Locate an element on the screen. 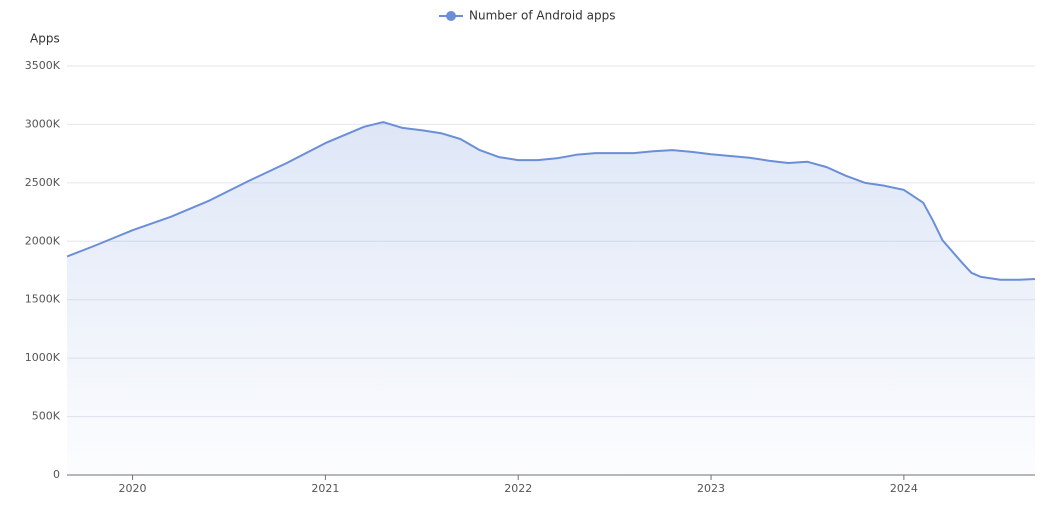 Image resolution: width=1053 pixels, height=506 pixels. legend: Number of Android apps is located at coordinates (527, 16).